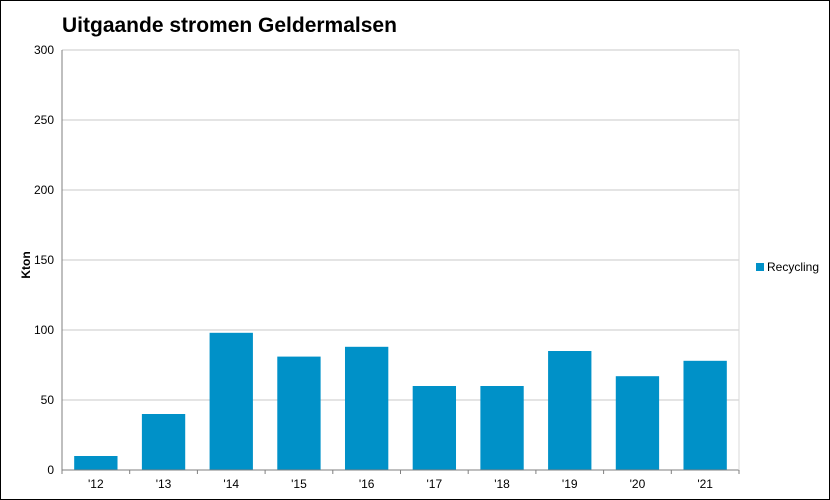  I want to click on y-tick-label: 200, so click(44, 190).